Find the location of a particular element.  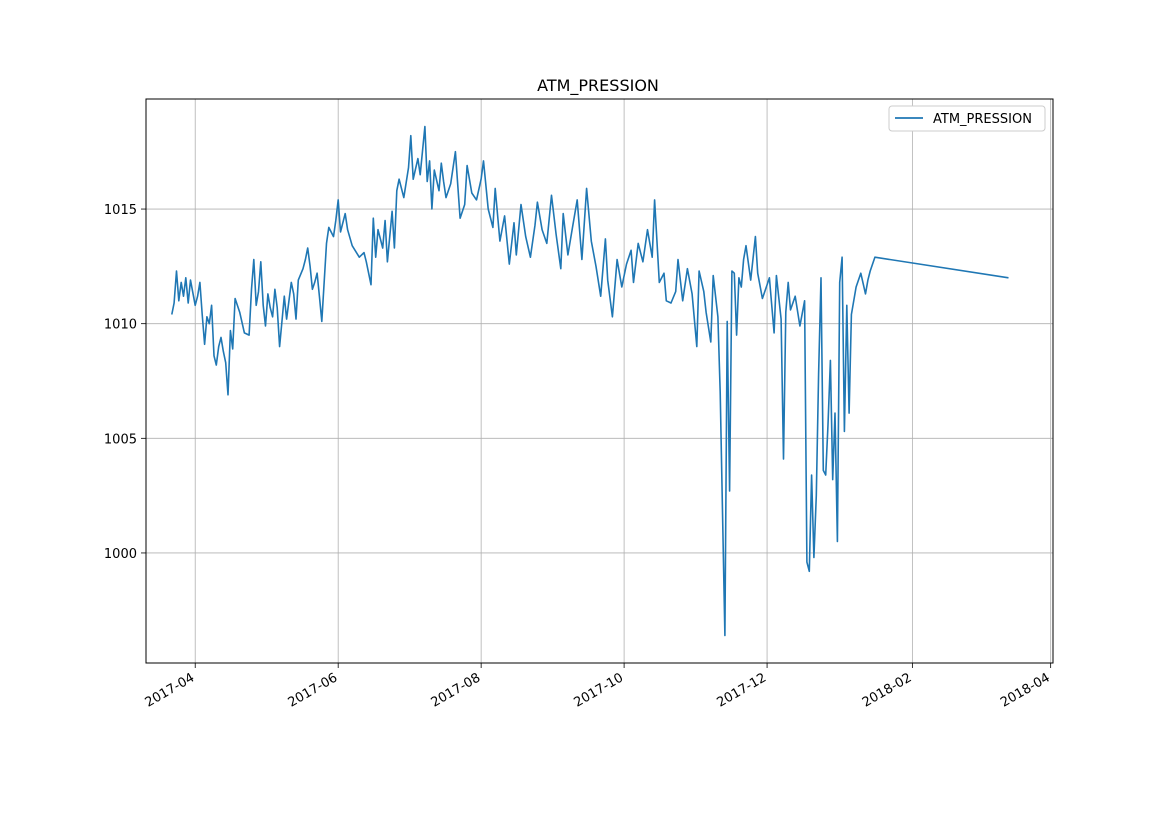

y-tick-label: 1005 is located at coordinates (120, 439).